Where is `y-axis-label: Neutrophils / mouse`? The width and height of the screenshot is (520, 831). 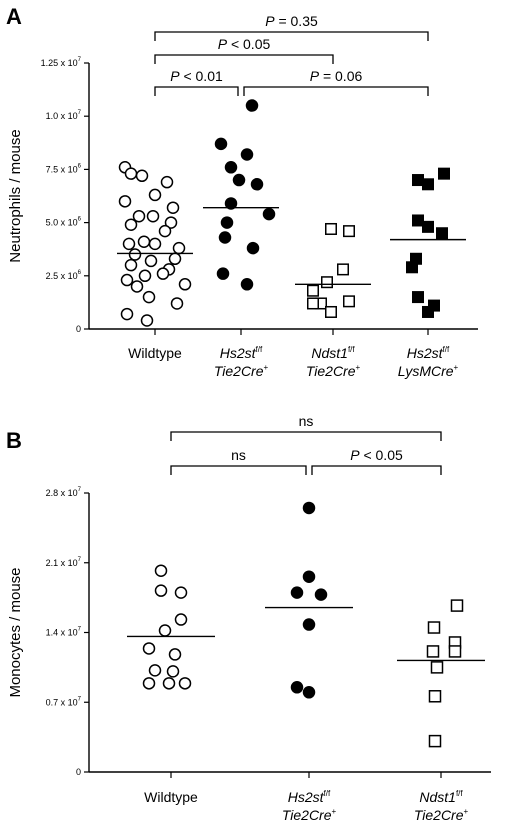 y-axis-label: Neutrophils / mouse is located at coordinates (15, 195).